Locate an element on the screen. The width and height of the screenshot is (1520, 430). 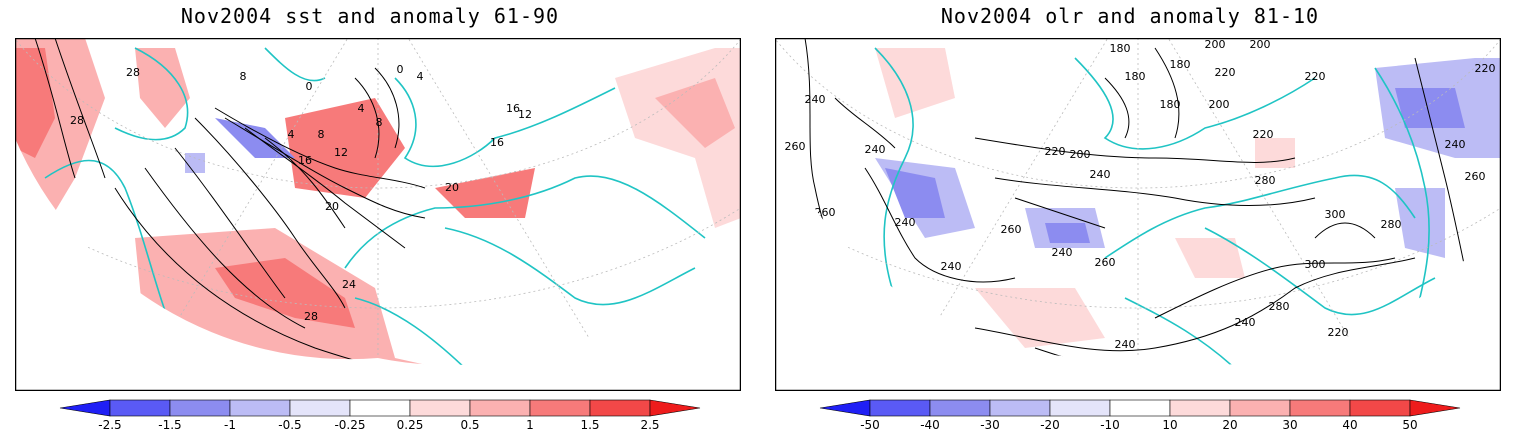
sst-colorbar-label: -0.25 is located at coordinates (349, 424).